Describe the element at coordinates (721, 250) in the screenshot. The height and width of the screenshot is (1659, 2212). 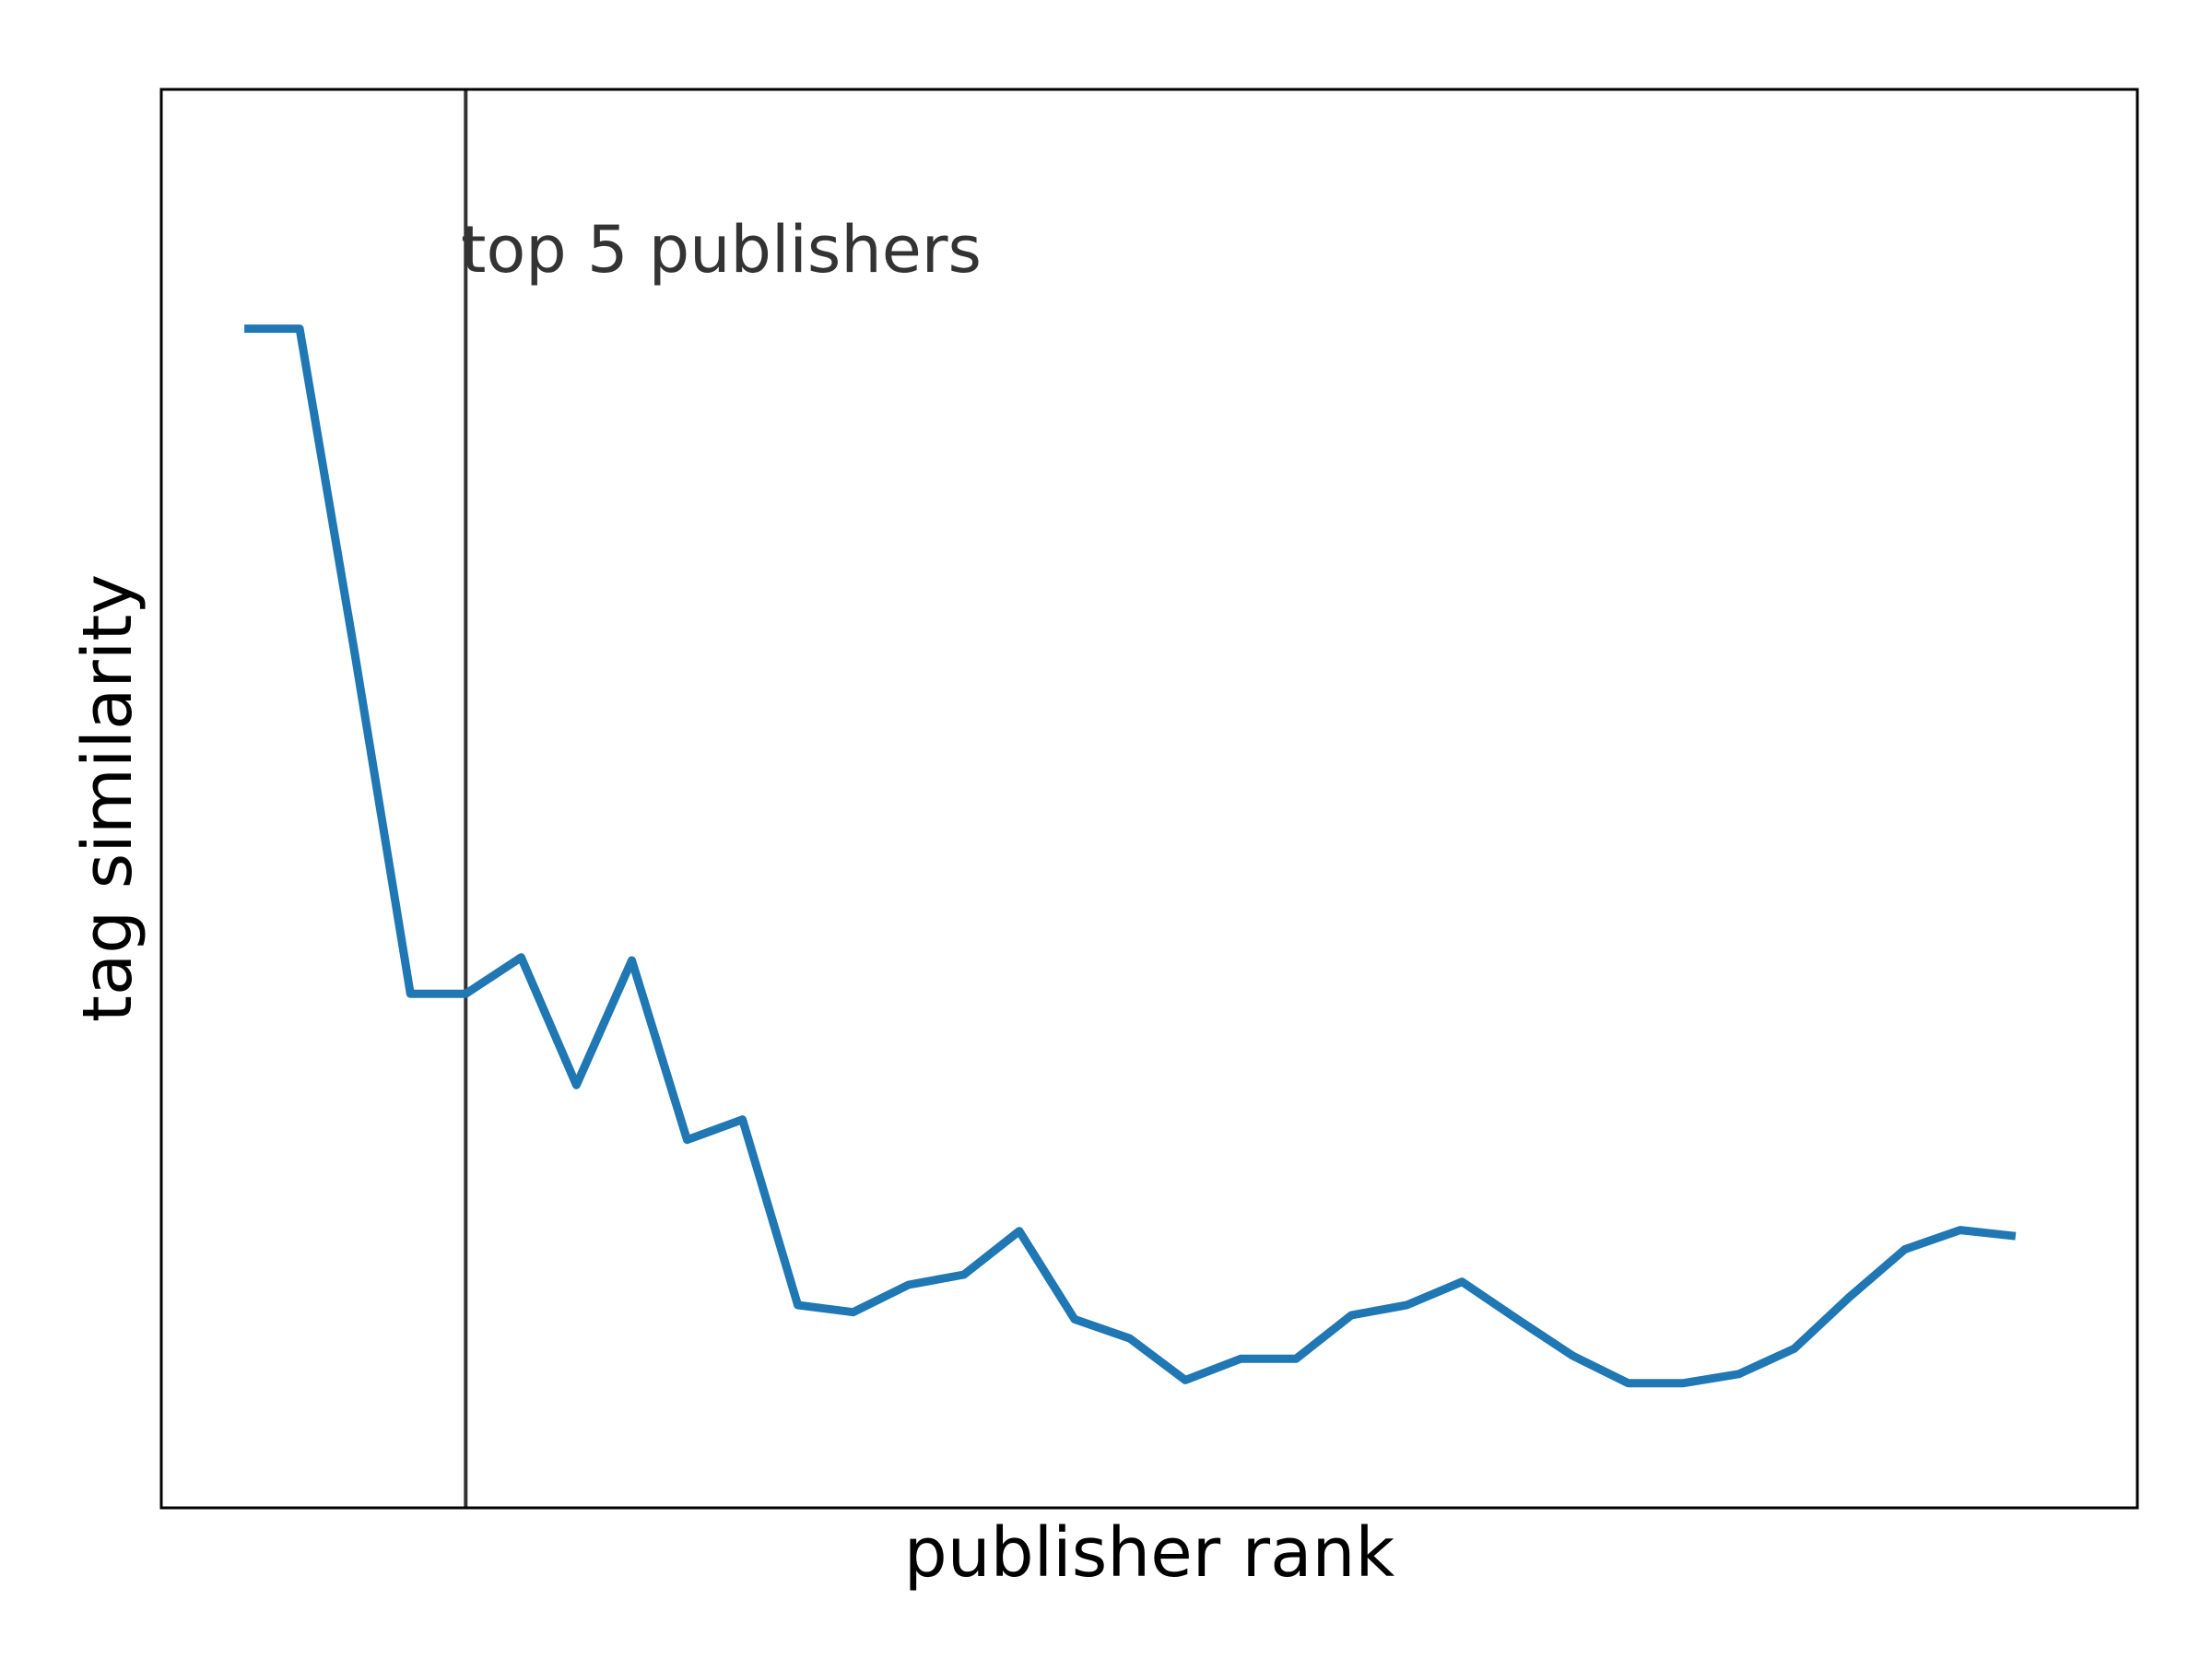
I see `annotation-top-5-publishers: top 5 publishers` at that location.